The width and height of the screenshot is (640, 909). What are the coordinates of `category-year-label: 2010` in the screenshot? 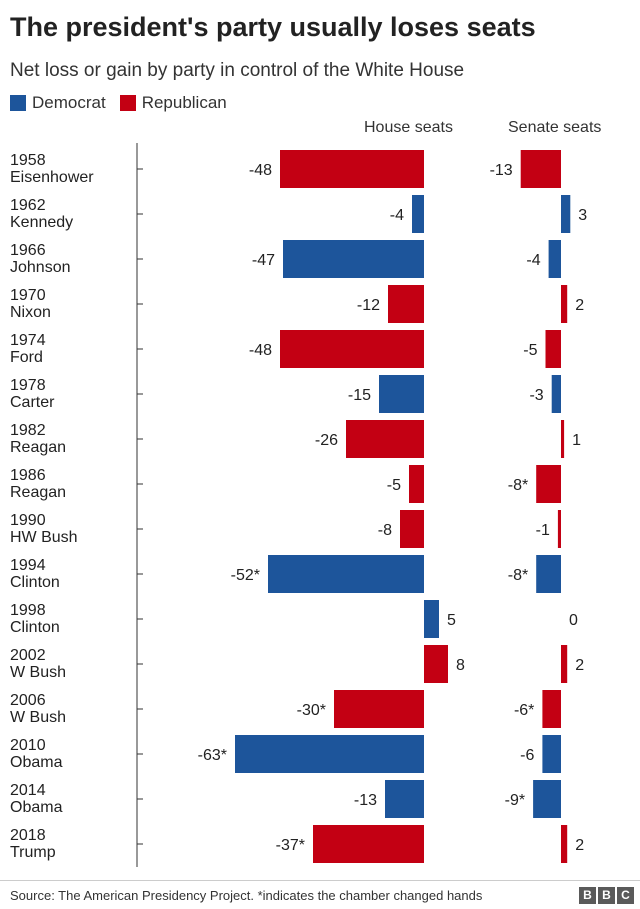 It's located at (28, 745).